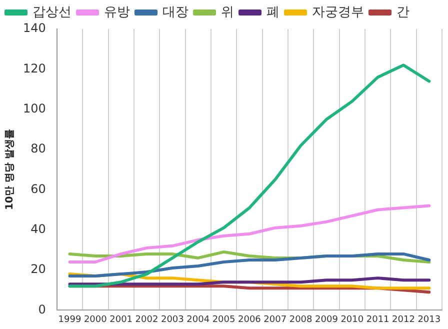 Image resolution: width=448 pixels, height=329 pixels. What do you see at coordinates (34, 108) in the screenshot?
I see `y-tick-label: 100` at bounding box center [34, 108].